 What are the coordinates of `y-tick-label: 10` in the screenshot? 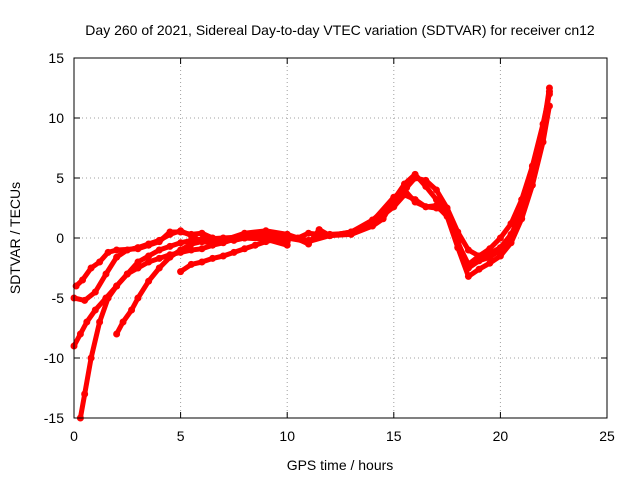 It's located at (56, 118).